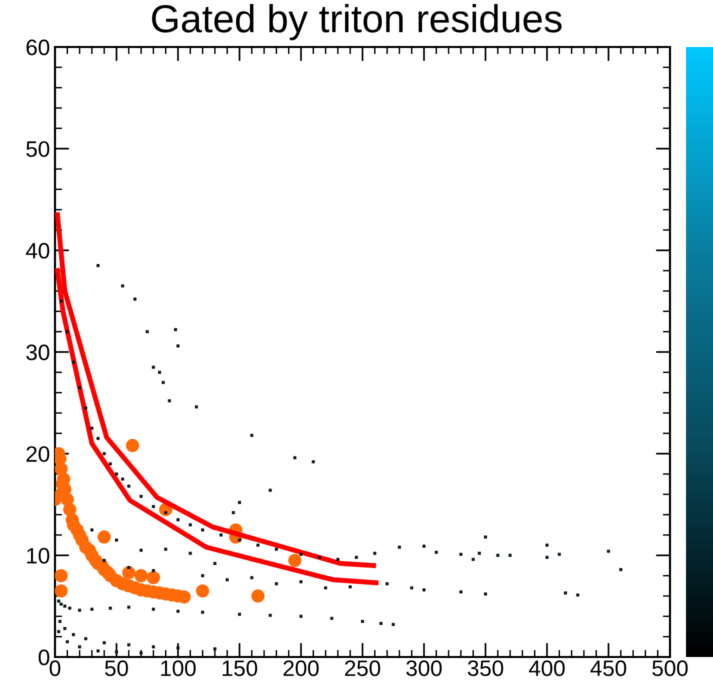 Image resolution: width=713 pixels, height=686 pixels. What do you see at coordinates (38, 48) in the screenshot?
I see `y-tick-label: 60` at bounding box center [38, 48].